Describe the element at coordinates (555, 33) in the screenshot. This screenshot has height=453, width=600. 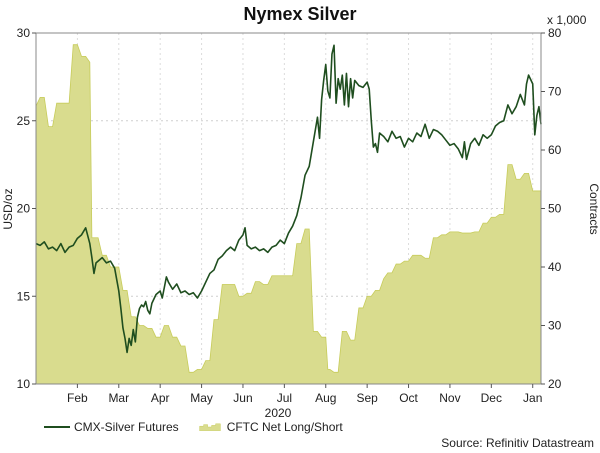
I see `tick-label-right: 80` at that location.